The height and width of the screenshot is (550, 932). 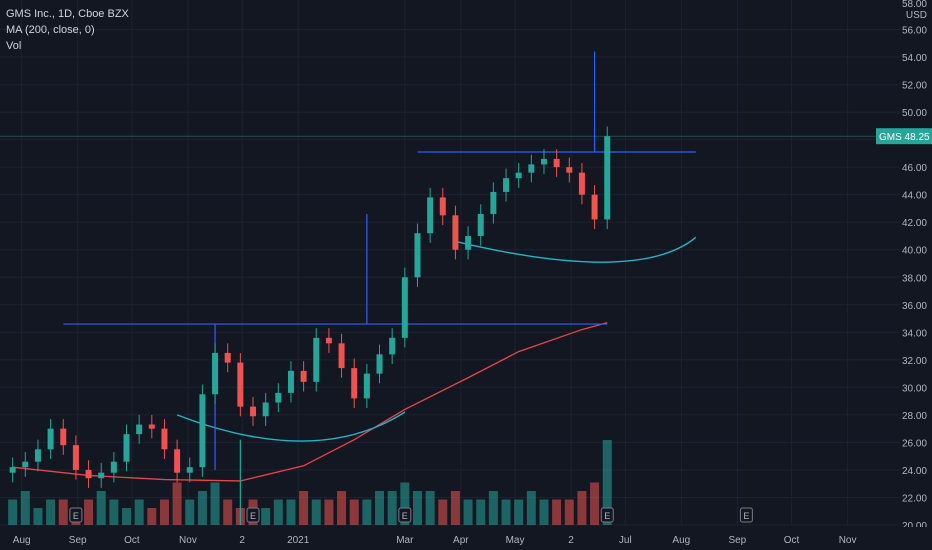 What do you see at coordinates (50, 30) in the screenshot?
I see `ma-legend: MA (200, close, 0)` at bounding box center [50, 30].